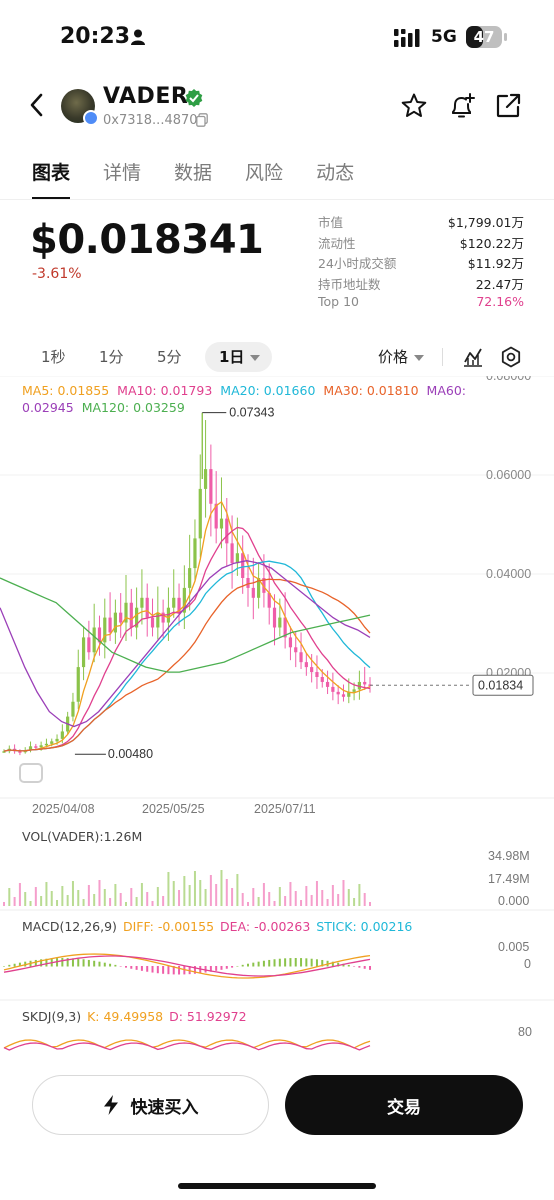 The height and width of the screenshot is (1200, 554). What do you see at coordinates (111, 357) in the screenshot?
I see `interval-1m: 1分` at bounding box center [111, 357].